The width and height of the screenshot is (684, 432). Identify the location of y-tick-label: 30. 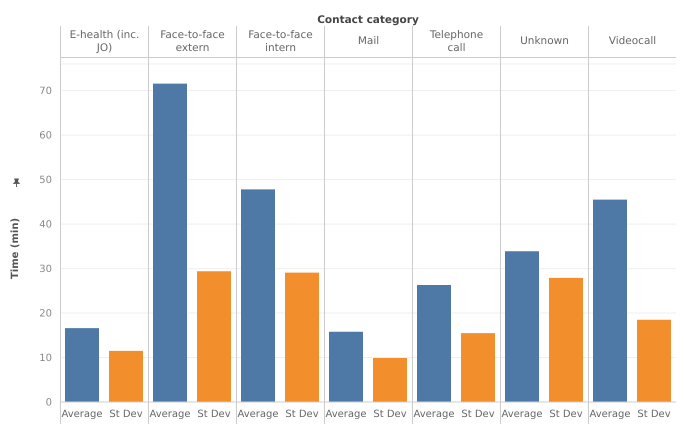
(45, 270).